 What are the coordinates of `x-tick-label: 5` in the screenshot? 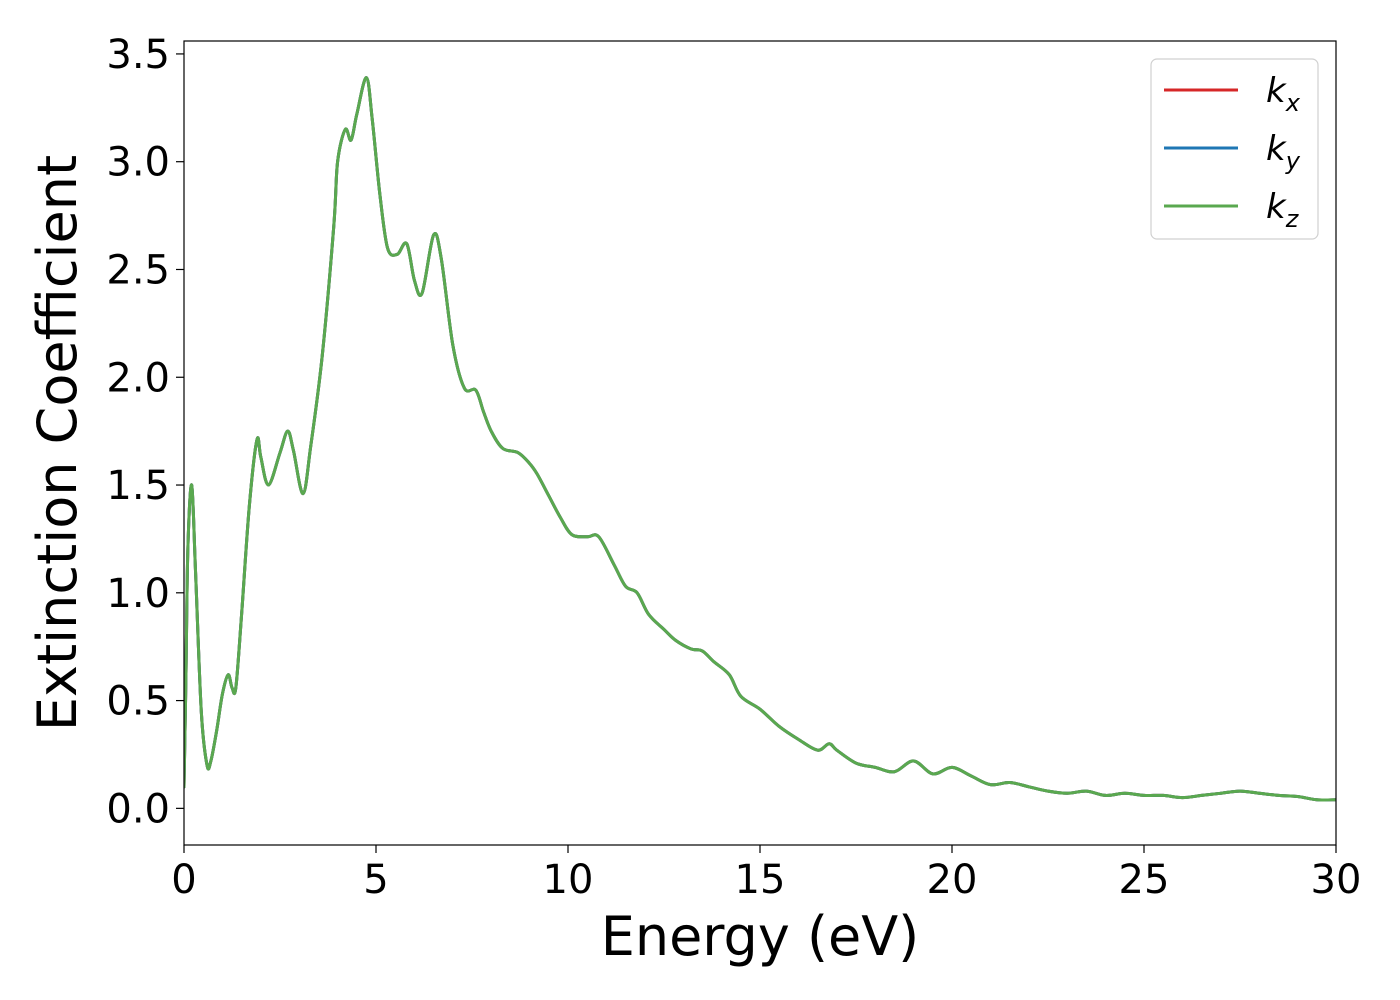 It's located at (375, 880).